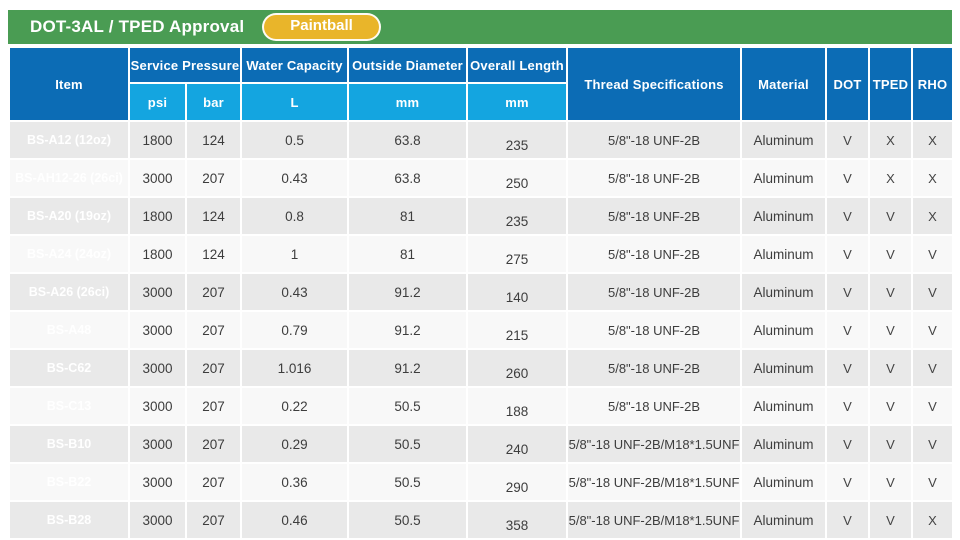  Describe the element at coordinates (295, 178) in the screenshot. I see `cell-water-capacity: 0.43` at that location.